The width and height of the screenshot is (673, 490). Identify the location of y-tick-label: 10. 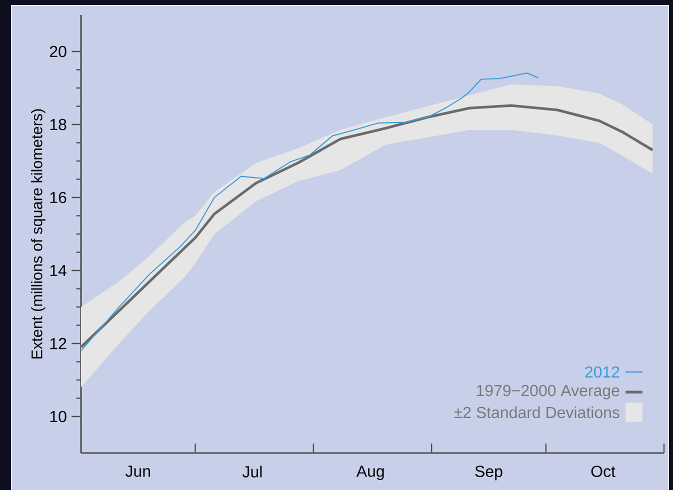
(58, 416).